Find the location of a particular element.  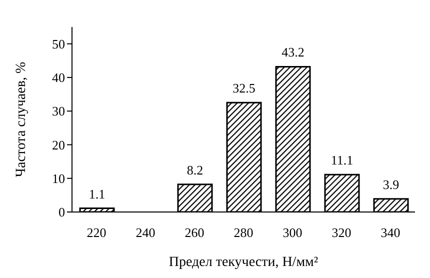

x-tick-label: 240 is located at coordinates (146, 232).